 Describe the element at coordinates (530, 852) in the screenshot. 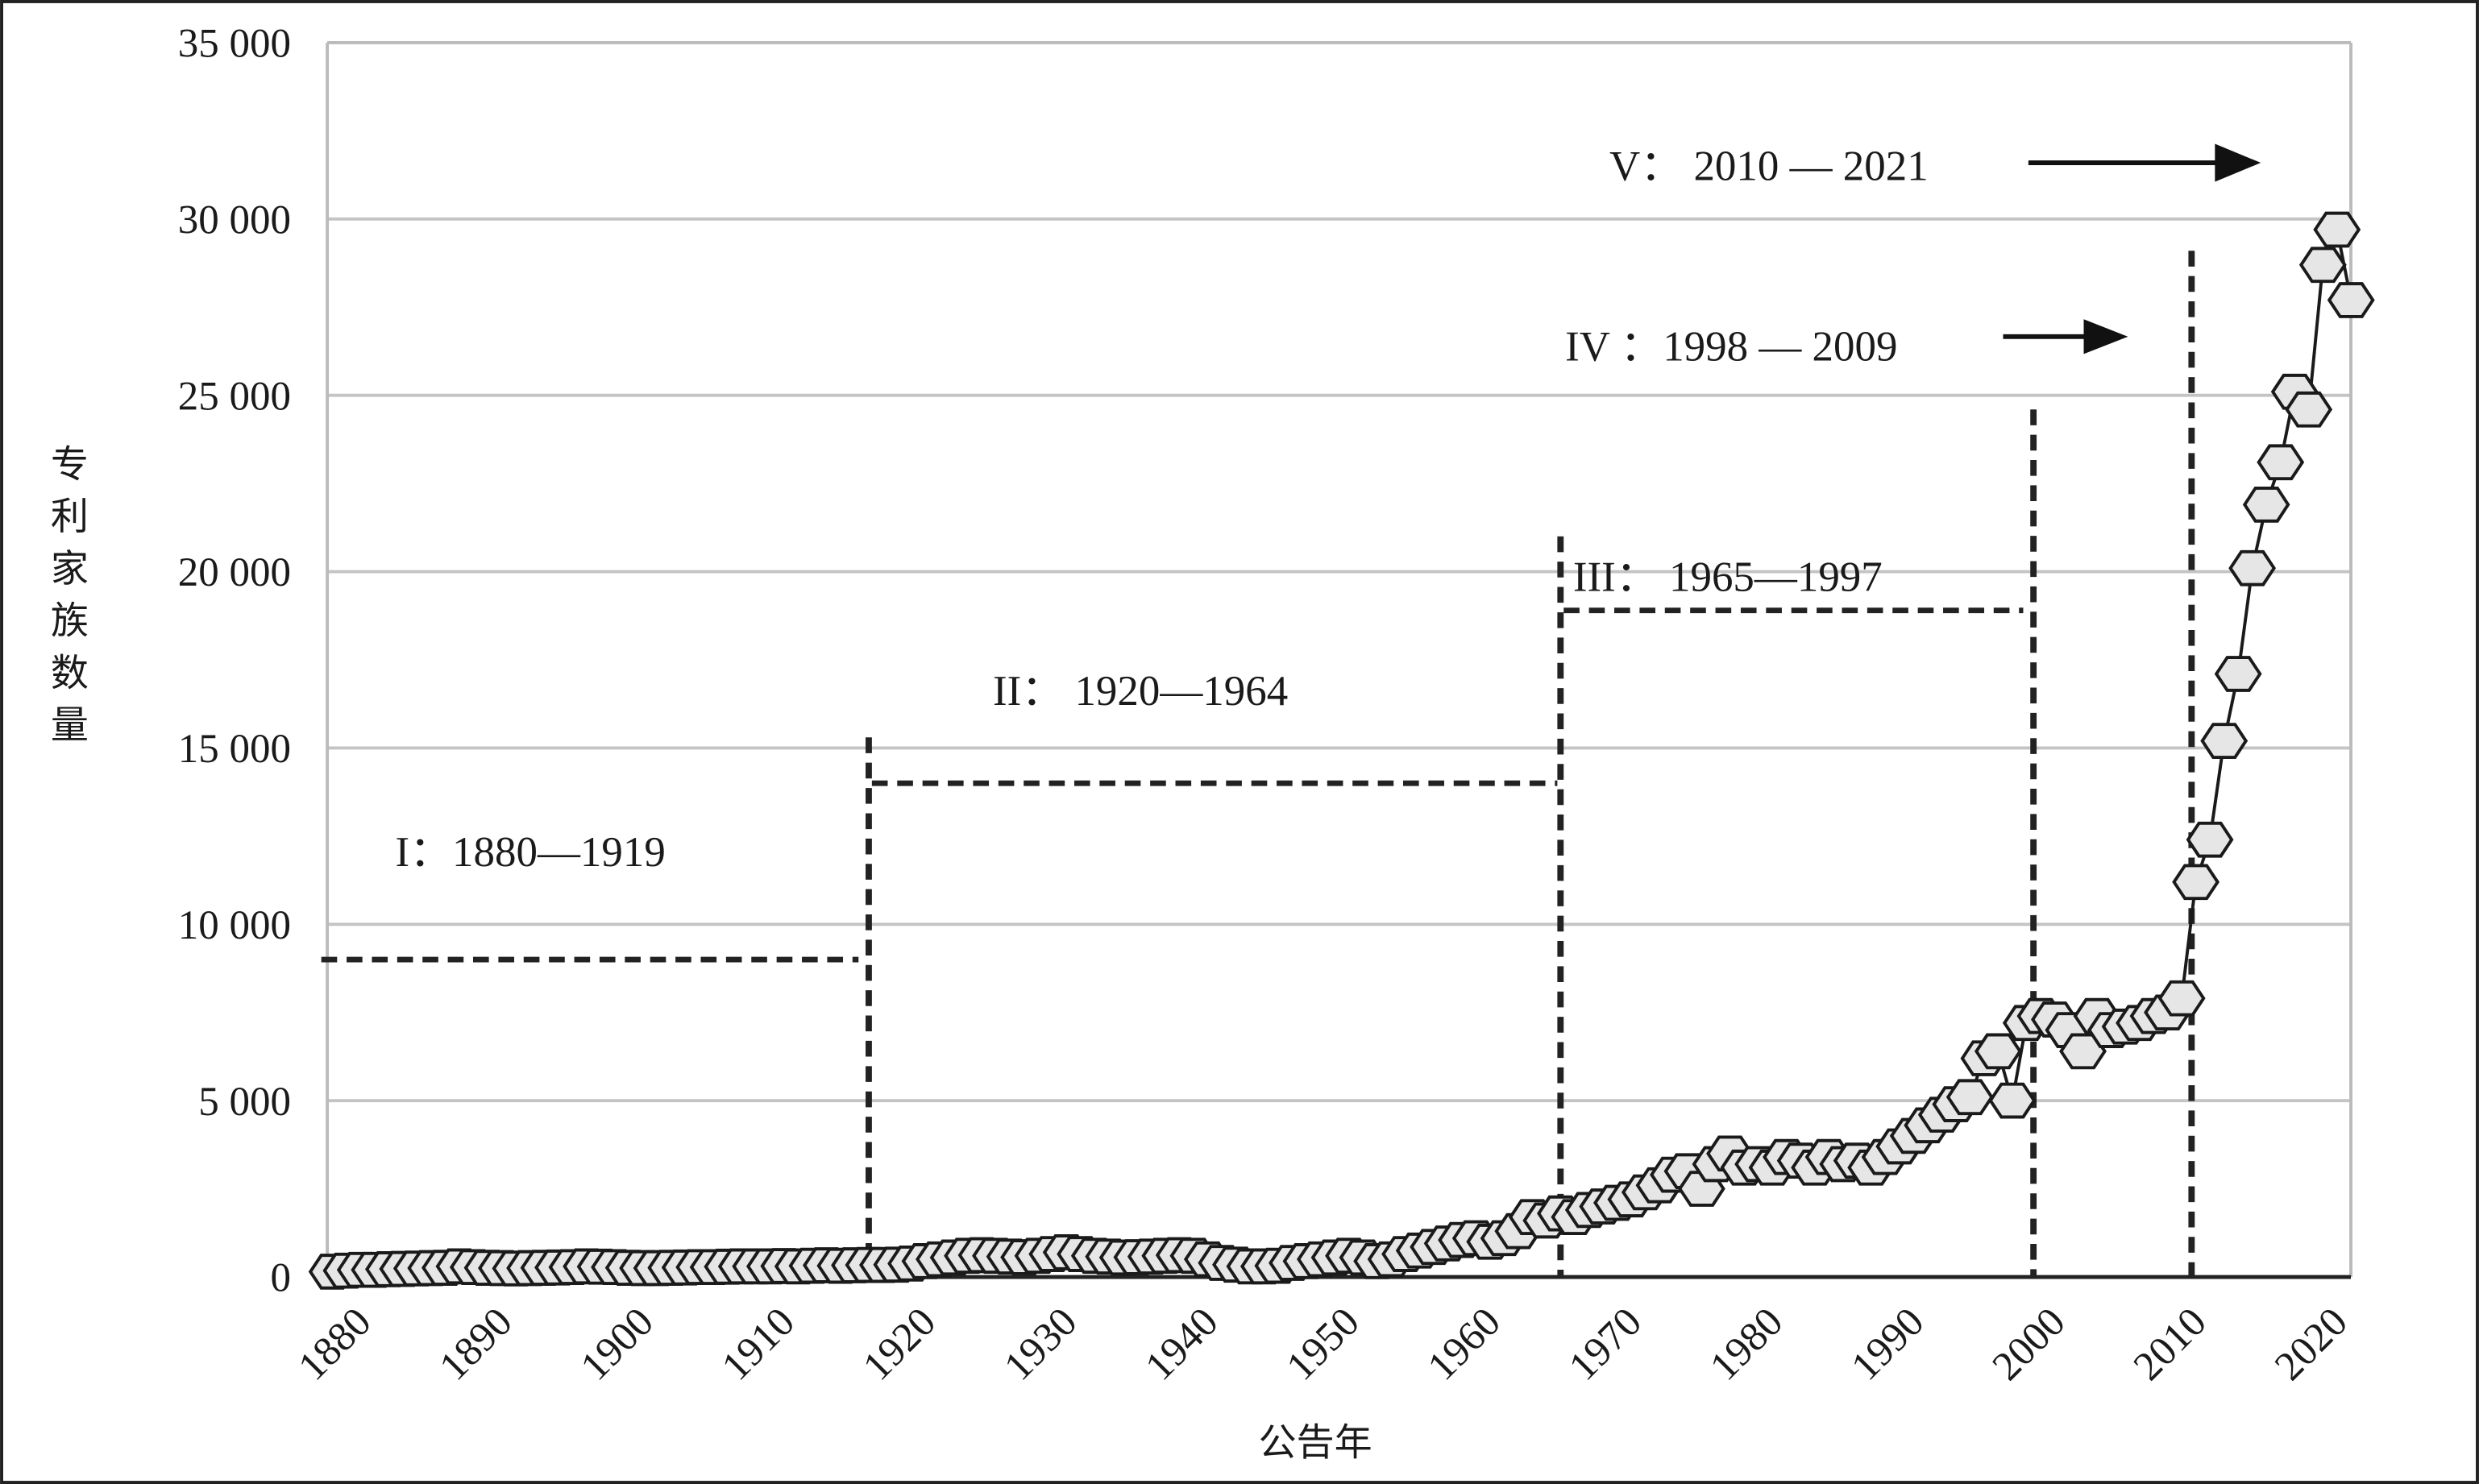

I see `phase-label-1: I：1880—1919` at that location.